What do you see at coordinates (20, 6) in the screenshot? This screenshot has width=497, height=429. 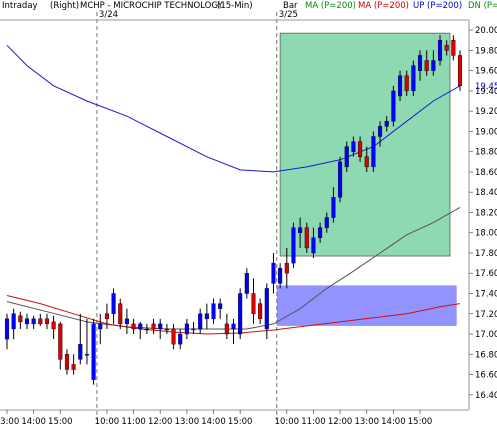 I see `header-intraday: Intraday` at bounding box center [20, 6].